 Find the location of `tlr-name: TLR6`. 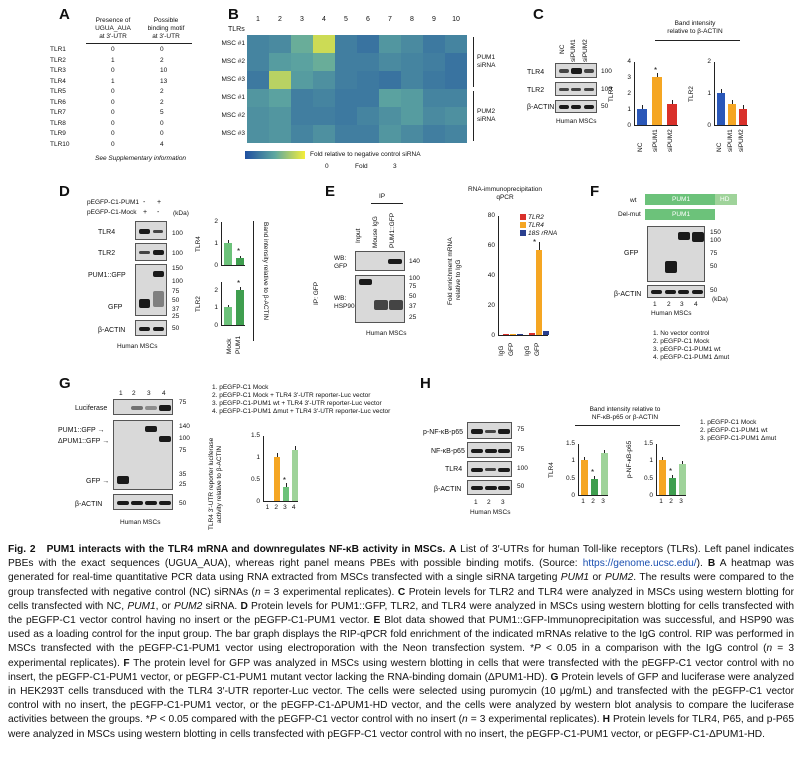

tlr-name: TLR6 is located at coordinates (58, 102).